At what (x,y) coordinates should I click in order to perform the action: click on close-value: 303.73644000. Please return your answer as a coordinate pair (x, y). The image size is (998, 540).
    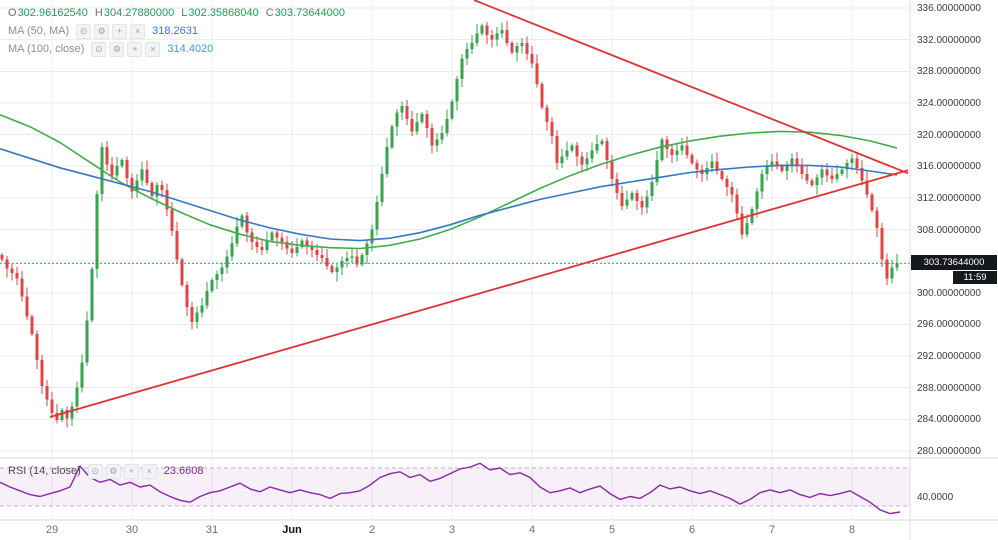
    Looking at the image, I should click on (310, 13).